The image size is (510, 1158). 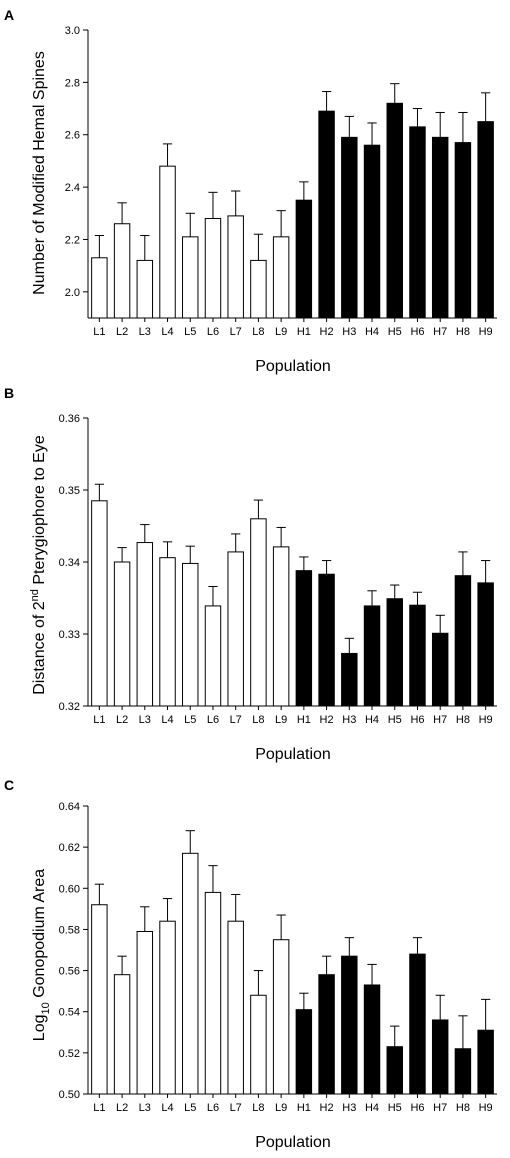 I want to click on y-tick-label-c: 0.62, so click(x=69, y=848).